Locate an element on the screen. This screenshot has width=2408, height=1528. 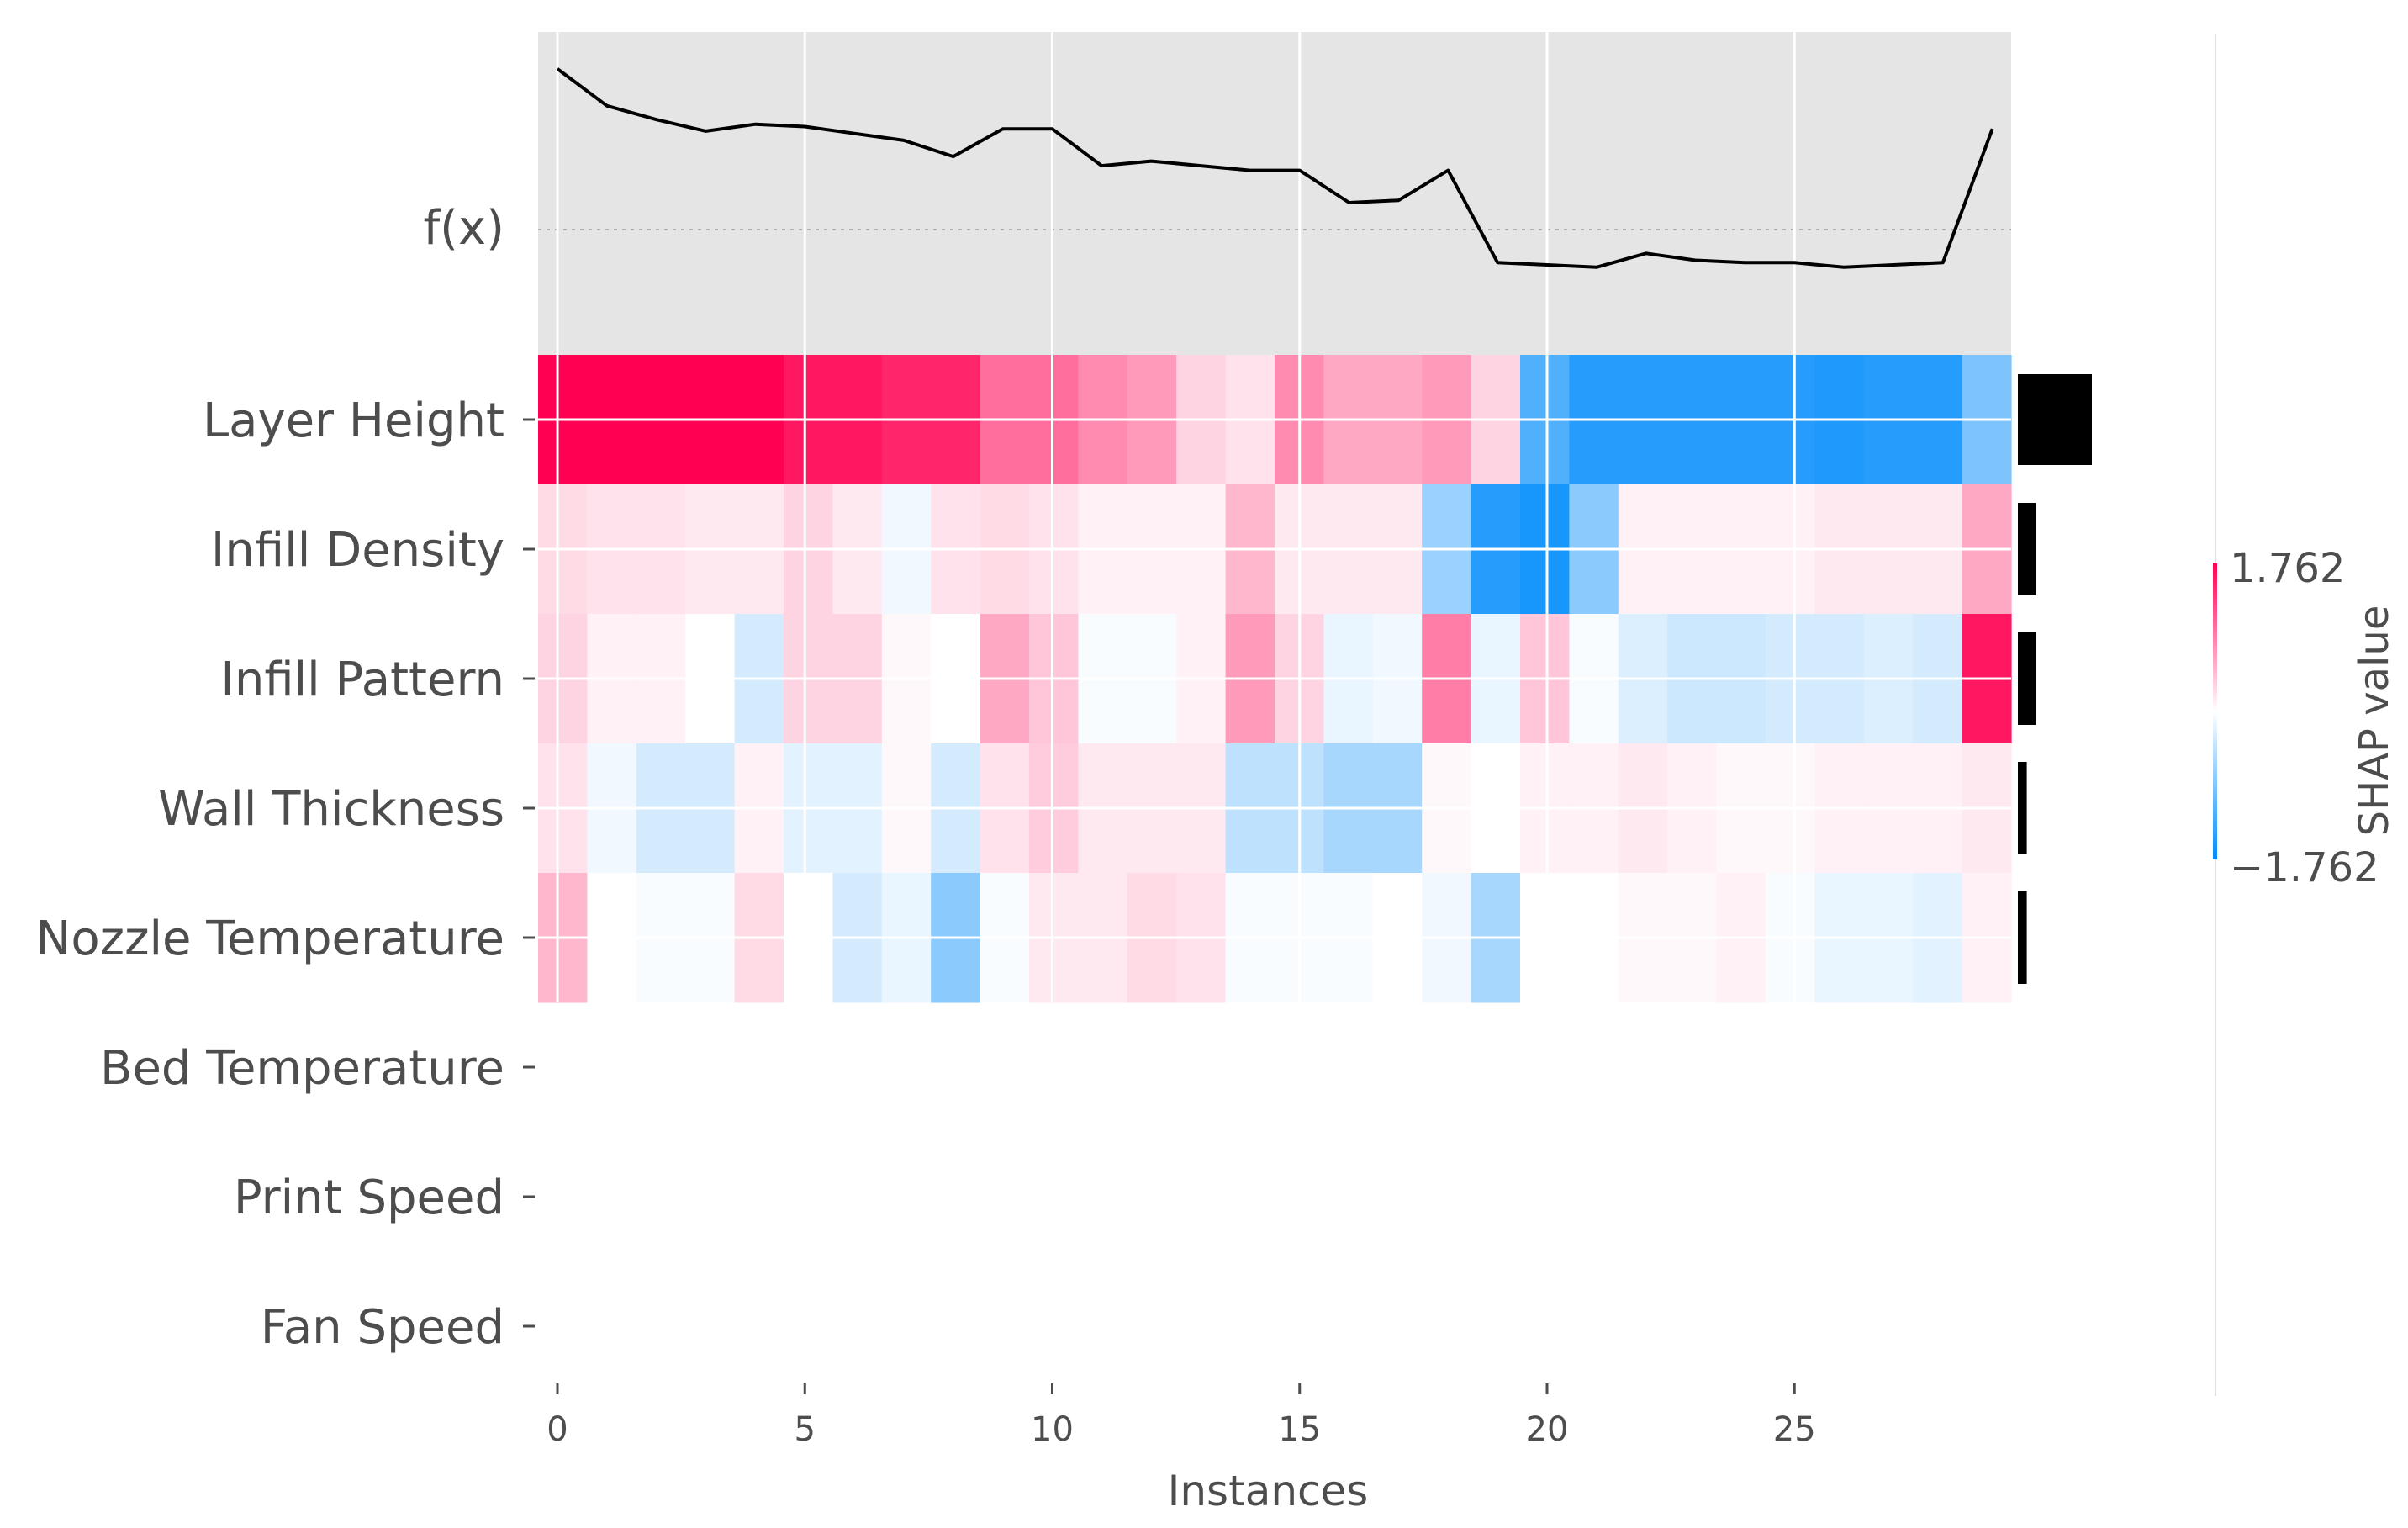
fx-panel-background is located at coordinates (1274, 193).